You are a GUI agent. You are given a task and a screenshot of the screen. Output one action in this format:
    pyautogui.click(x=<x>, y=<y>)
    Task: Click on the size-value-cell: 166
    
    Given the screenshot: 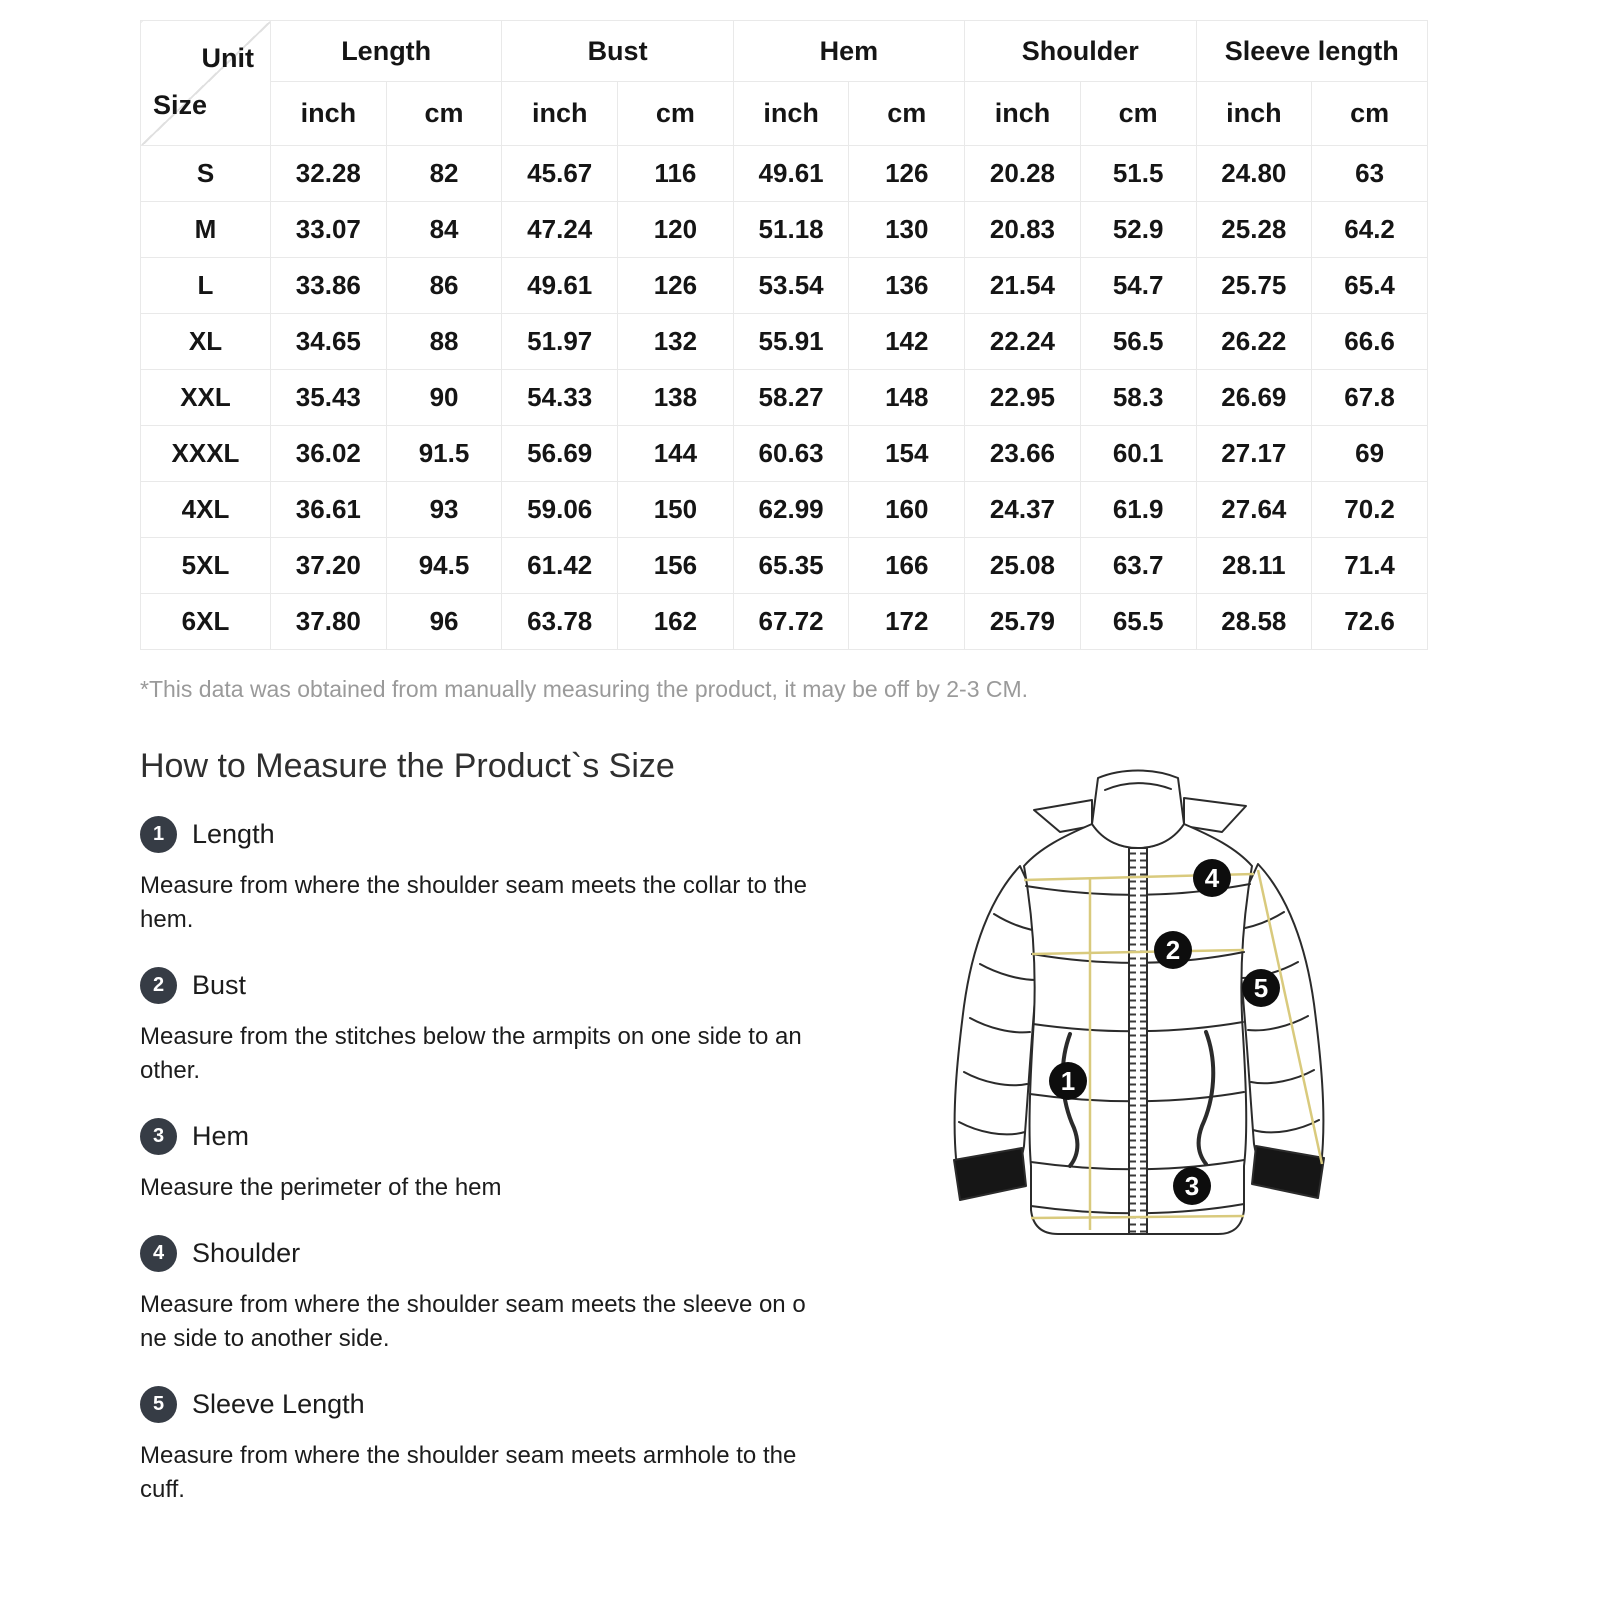 What is the action you would take?
    pyautogui.click(x=907, y=565)
    